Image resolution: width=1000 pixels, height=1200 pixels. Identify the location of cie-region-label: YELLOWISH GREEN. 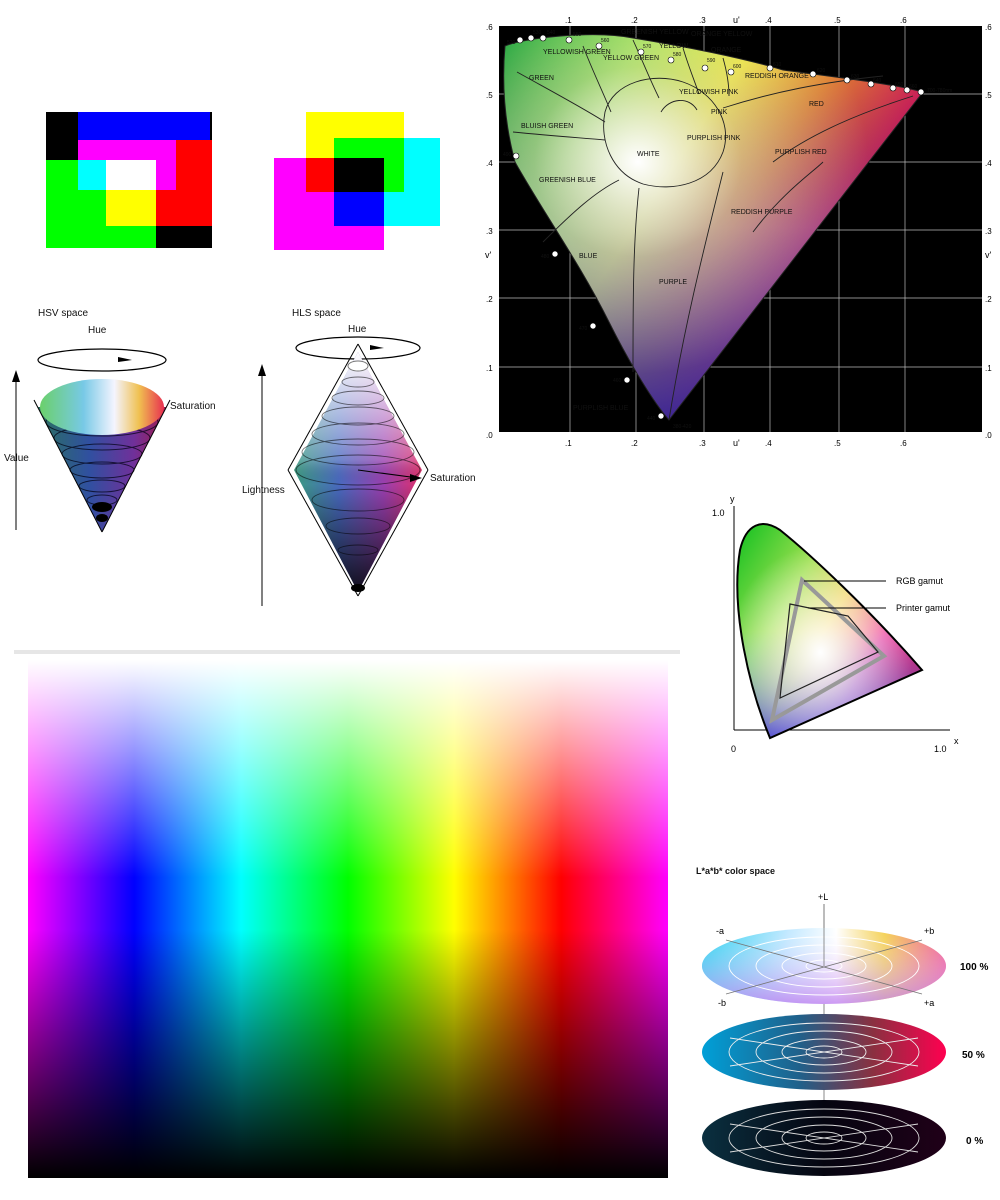
(577, 52).